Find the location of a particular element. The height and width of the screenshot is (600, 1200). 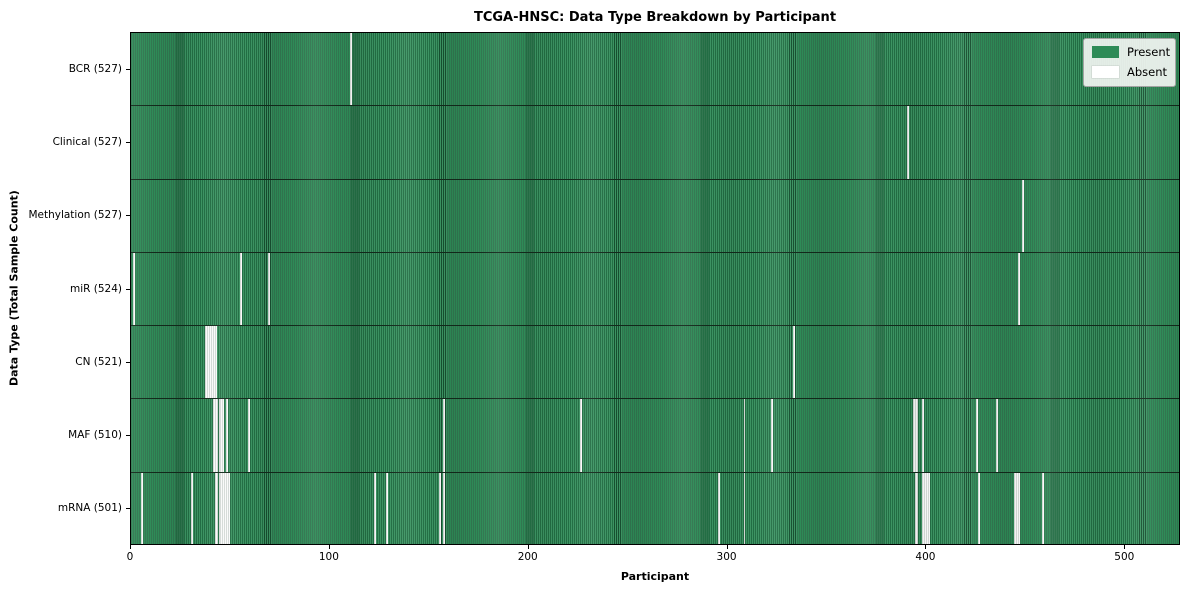

y-axis-tick-label: Clinical (527) is located at coordinates (87, 141).